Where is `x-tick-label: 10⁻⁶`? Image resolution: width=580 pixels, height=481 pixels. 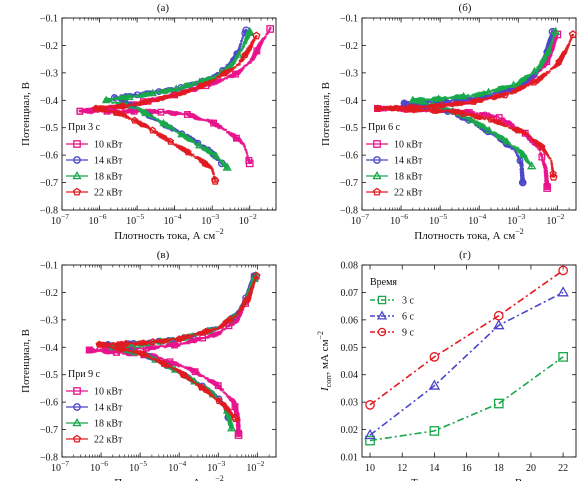
x-tick-label: 10⁻⁶ is located at coordinates (99, 466).